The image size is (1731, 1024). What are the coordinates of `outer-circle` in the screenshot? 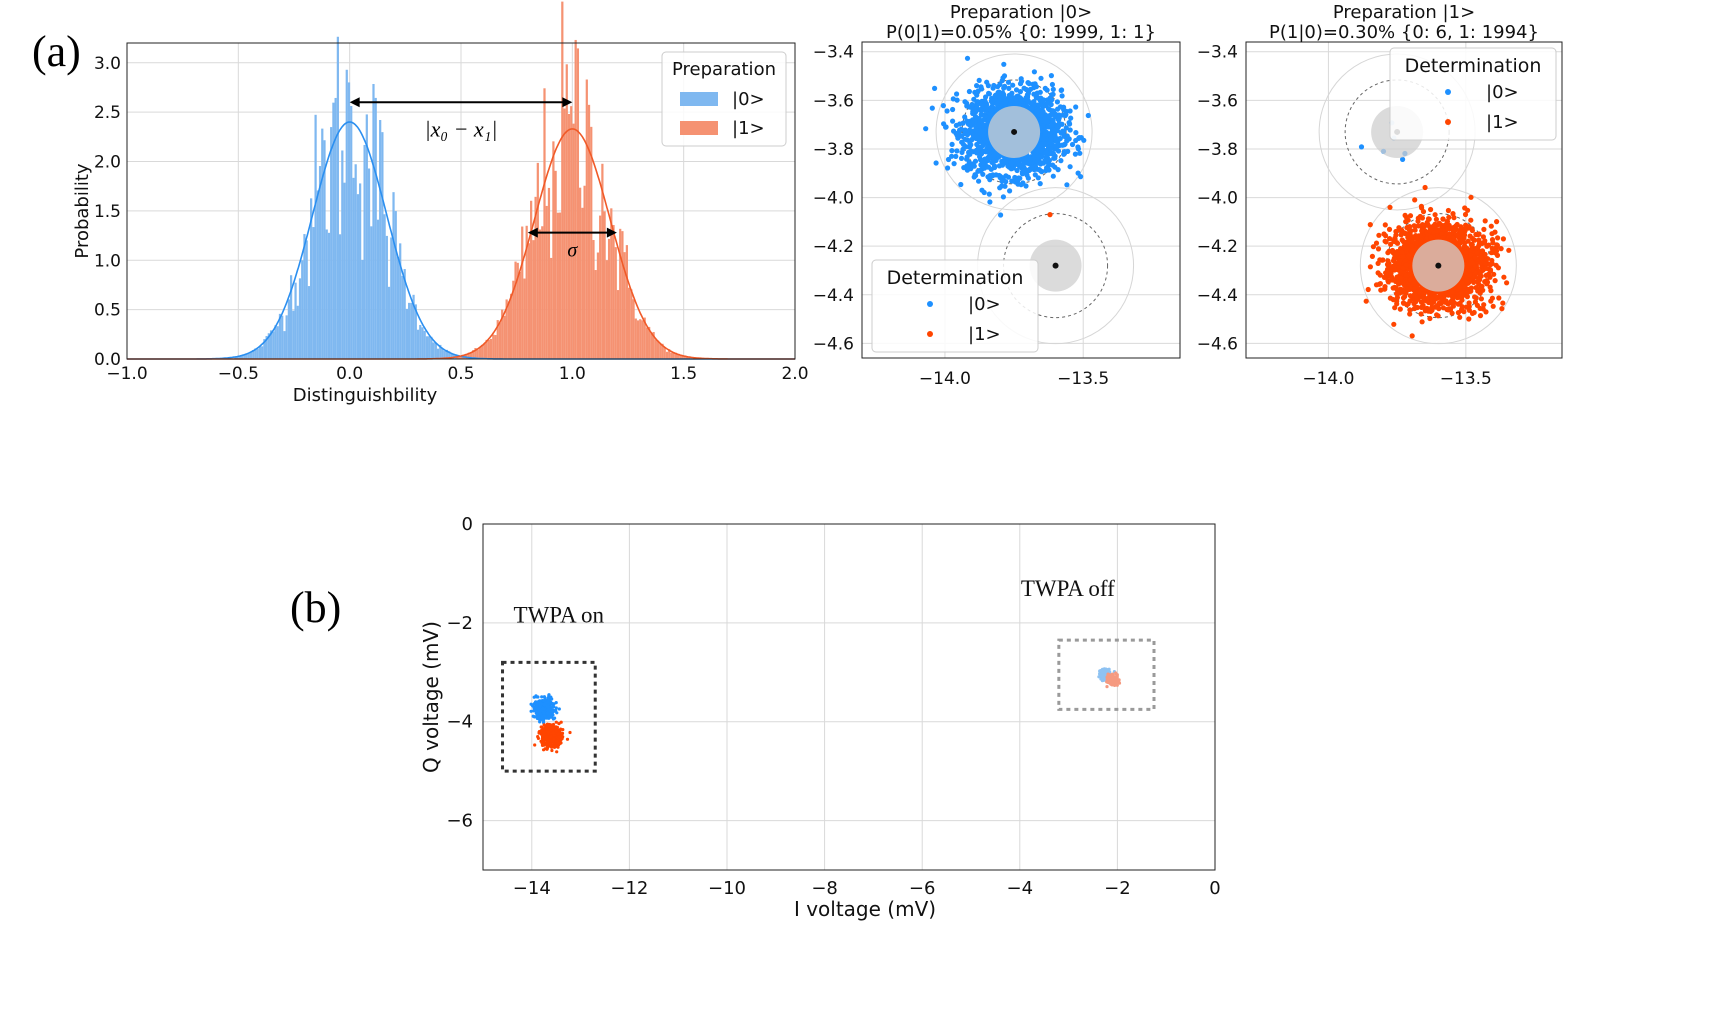 It's located at (1014, 132).